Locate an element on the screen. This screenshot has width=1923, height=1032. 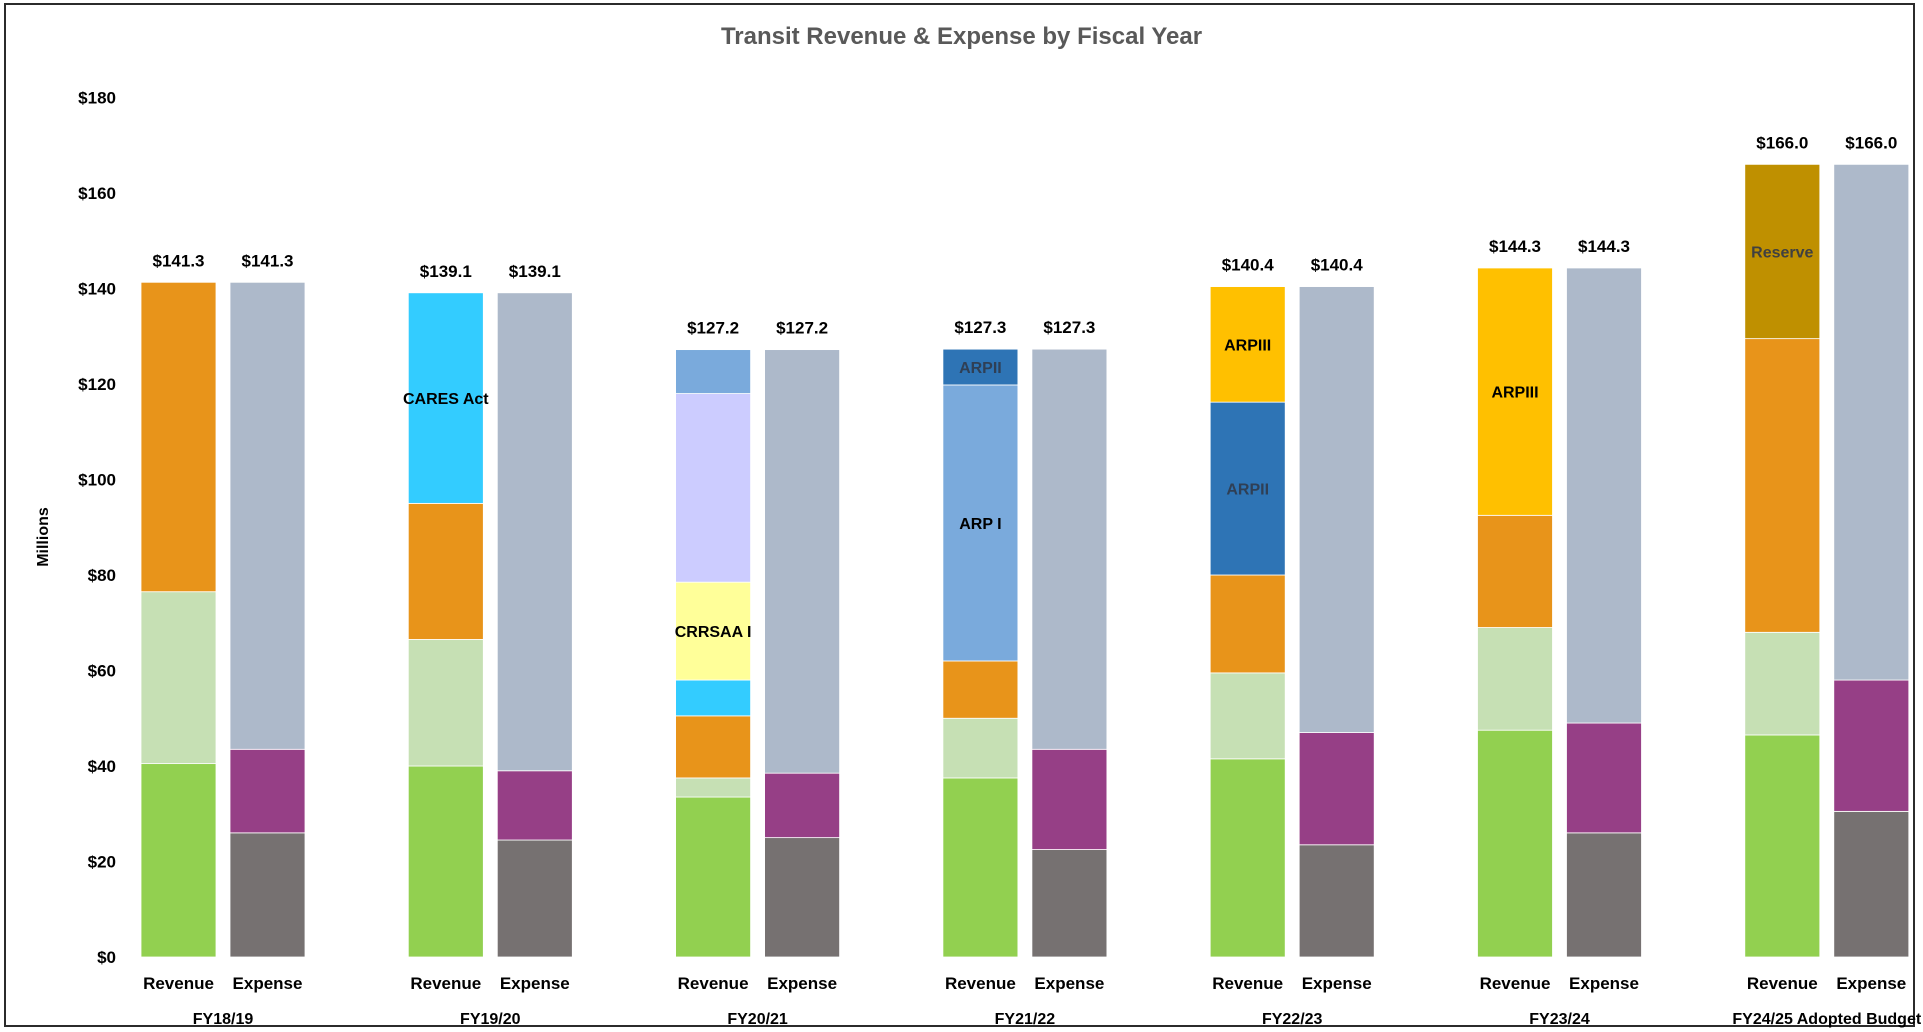
segment-label: CRRSAA I is located at coordinates (713, 632).